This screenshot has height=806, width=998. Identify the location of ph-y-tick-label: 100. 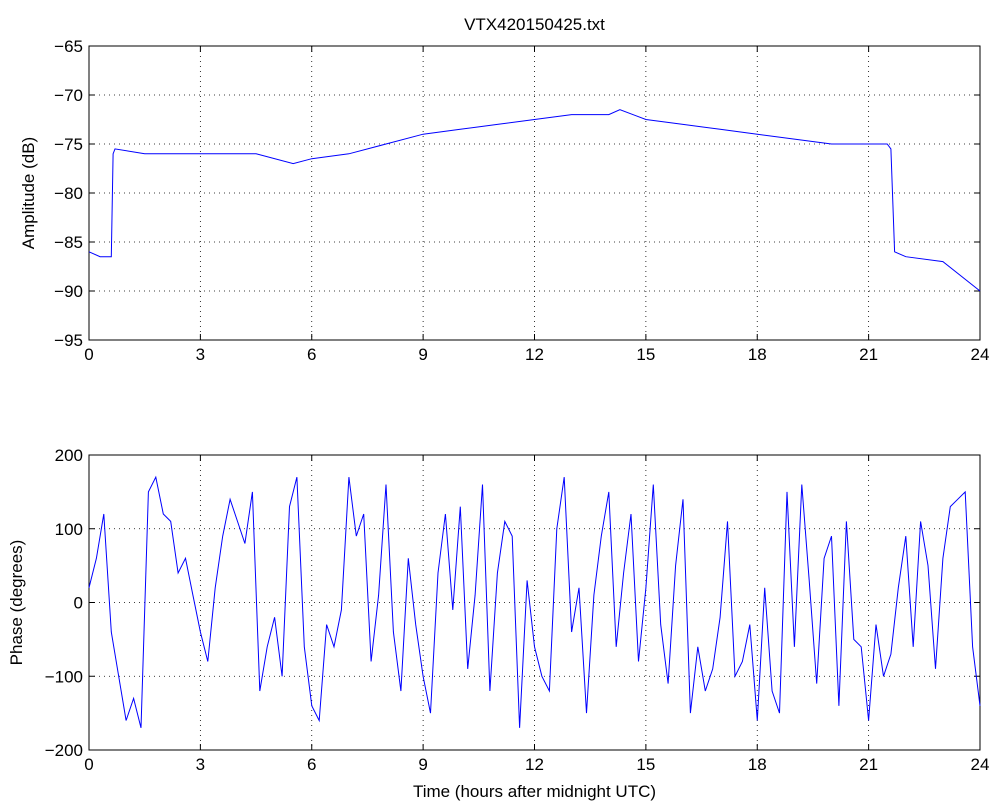
(69, 529).